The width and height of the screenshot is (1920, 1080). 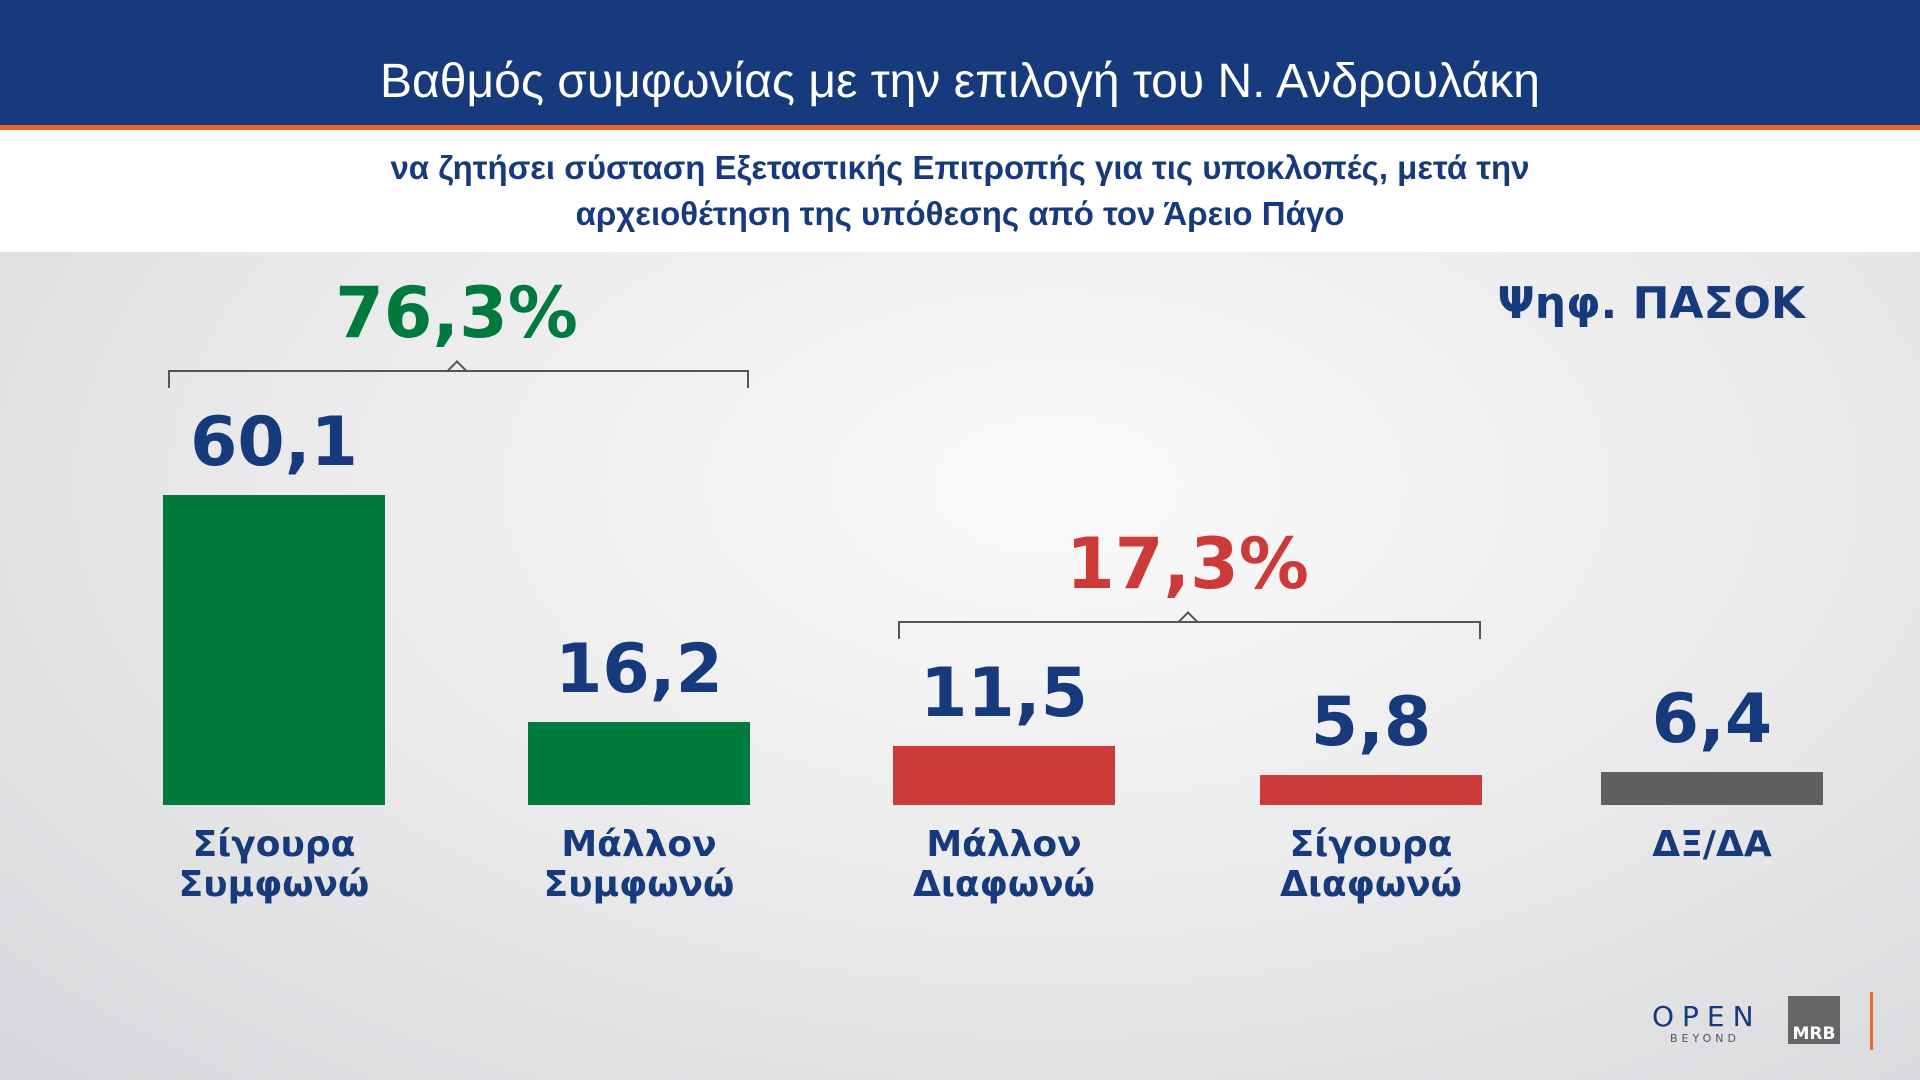 What do you see at coordinates (1814, 1020) in the screenshot?
I see `logo-mrb: MRB` at bounding box center [1814, 1020].